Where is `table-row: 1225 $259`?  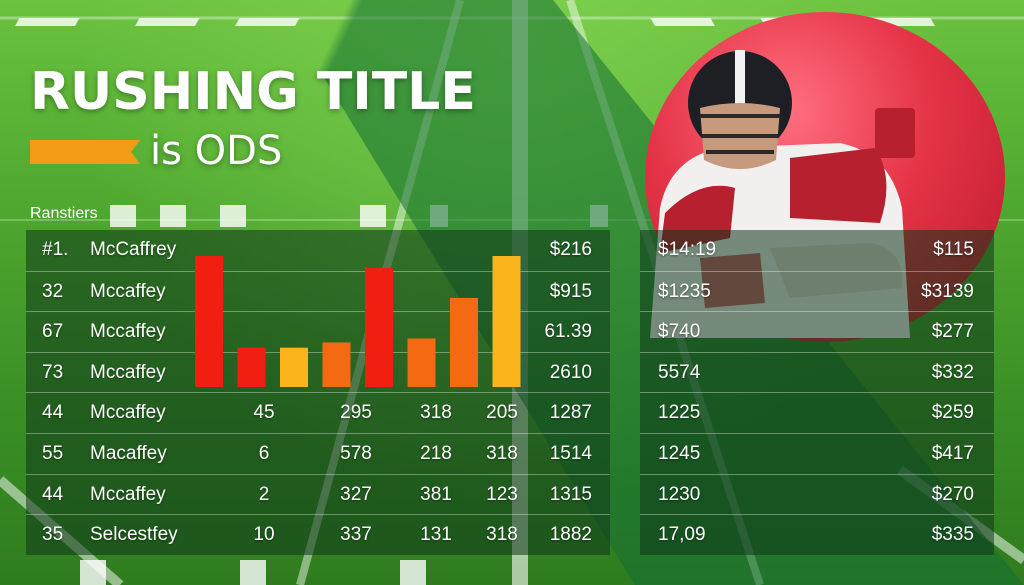
table-row: 1225 $259 is located at coordinates (817, 412).